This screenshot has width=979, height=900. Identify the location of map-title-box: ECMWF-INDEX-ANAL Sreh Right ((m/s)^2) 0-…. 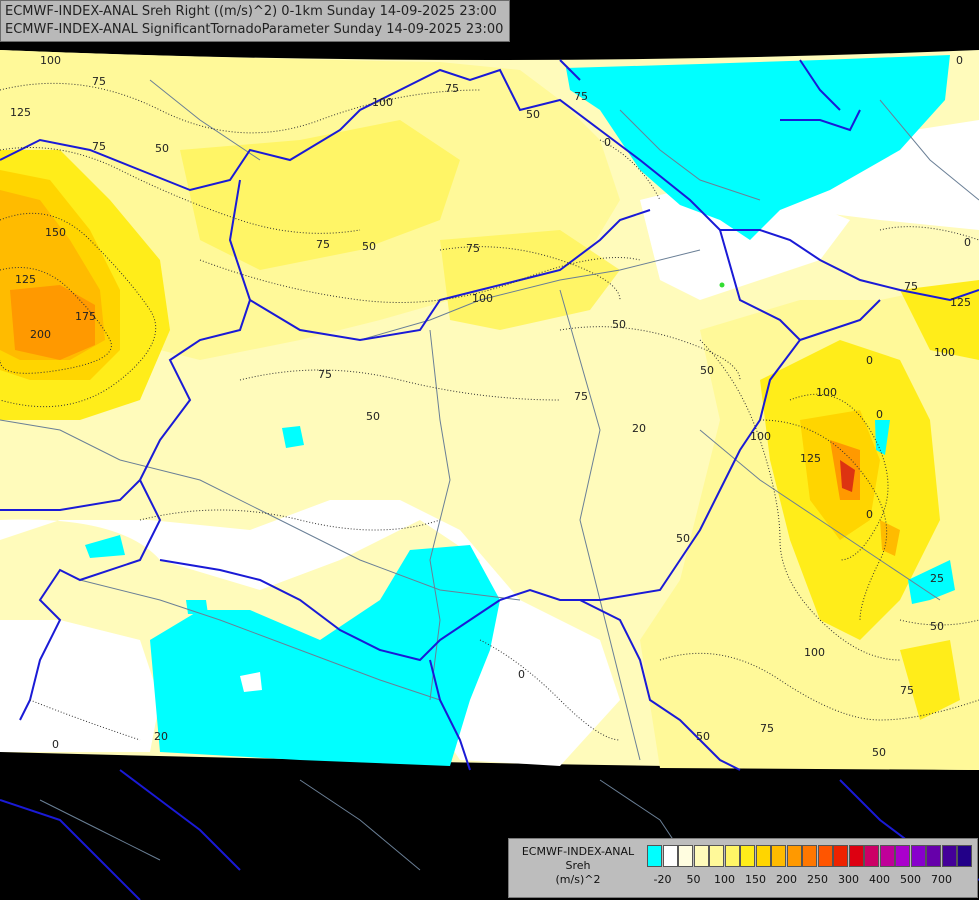
(255, 21).